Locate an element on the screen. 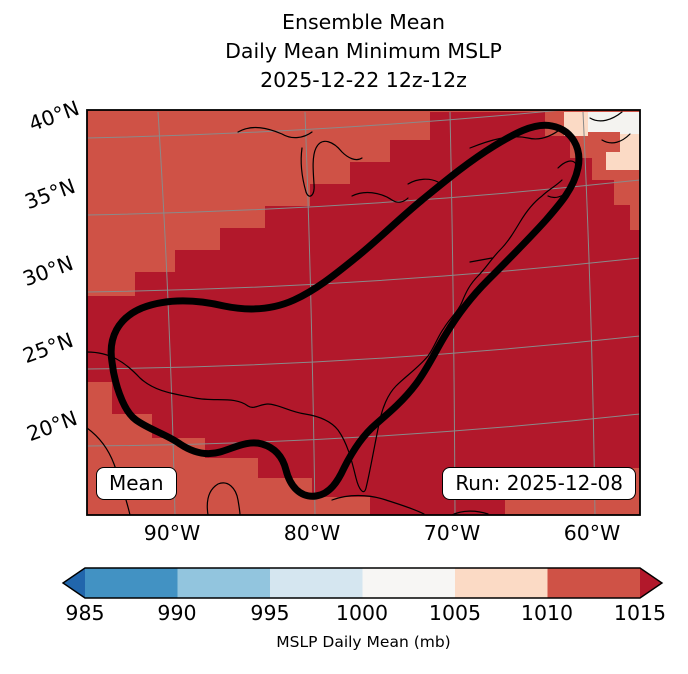  title-line-1: Ensemble Mean is located at coordinates (363, 22).